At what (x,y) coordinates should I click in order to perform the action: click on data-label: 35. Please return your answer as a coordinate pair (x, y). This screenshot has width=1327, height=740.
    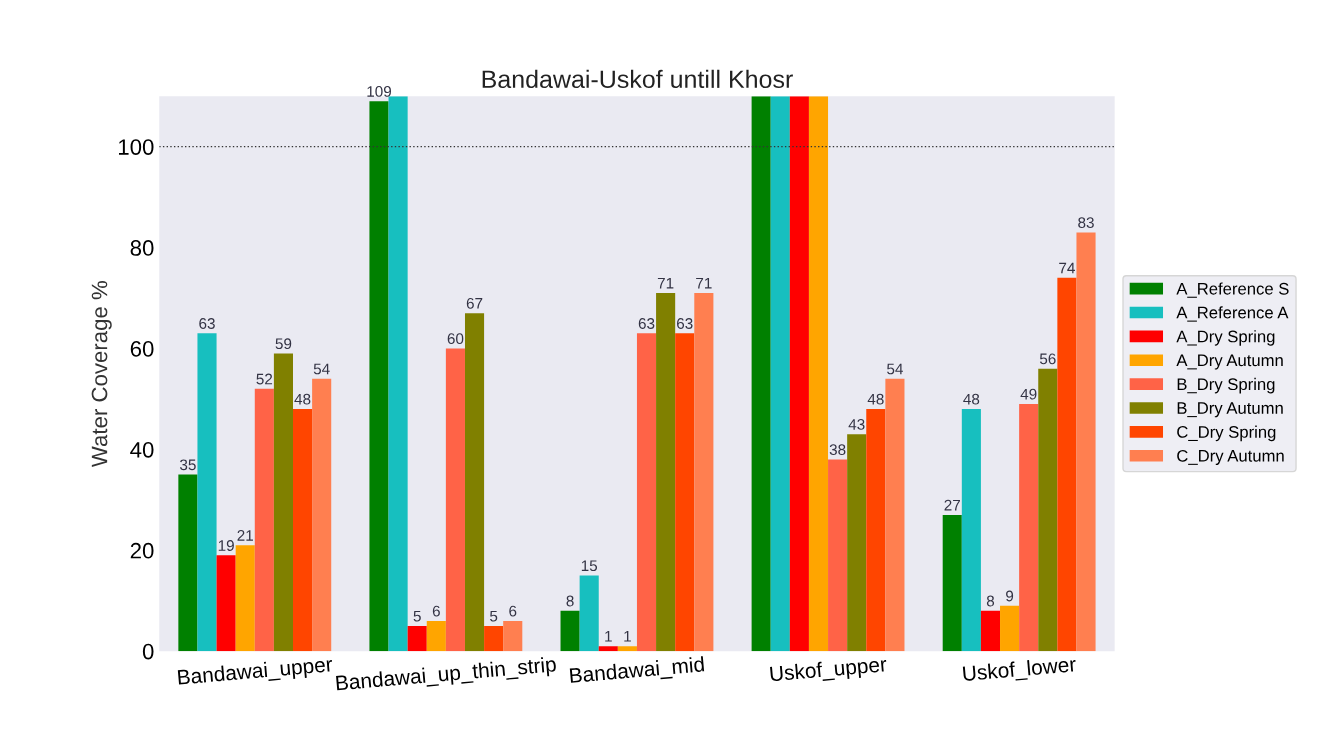
    Looking at the image, I should click on (187, 465).